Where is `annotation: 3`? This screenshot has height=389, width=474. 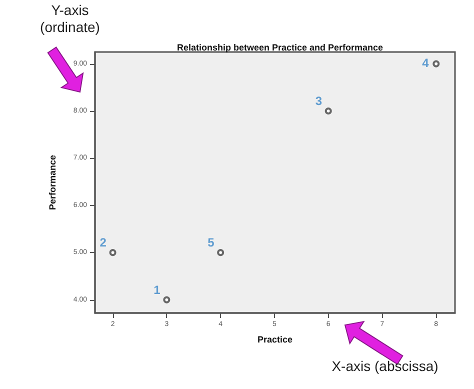
annotation: 3 is located at coordinates (318, 101).